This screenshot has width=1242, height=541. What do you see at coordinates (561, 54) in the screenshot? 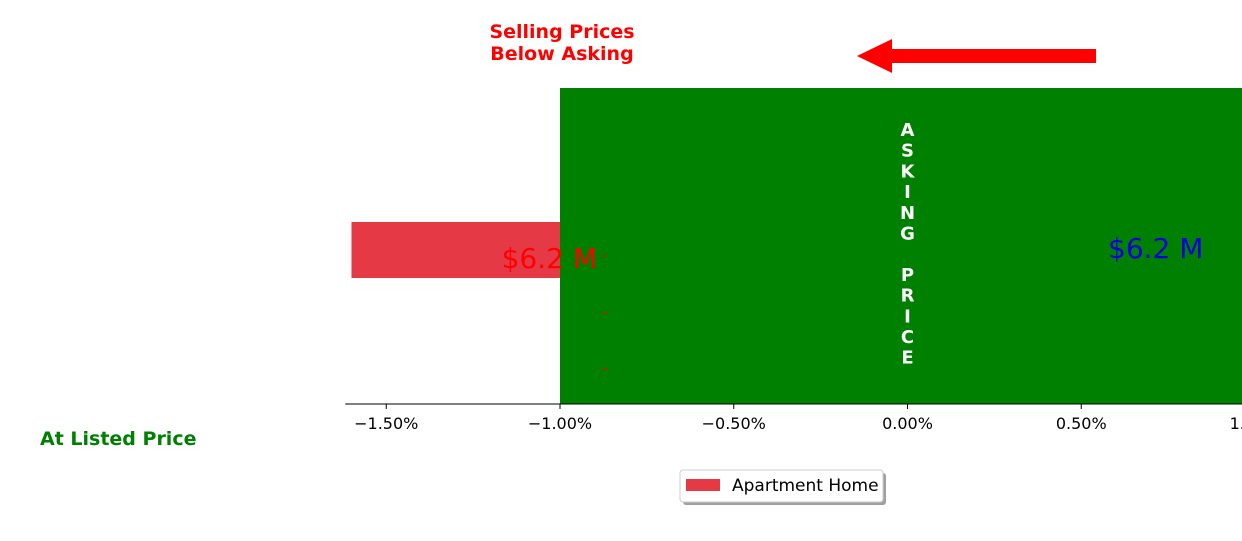
I see `below-asking-title-line2: Below Asking` at bounding box center [561, 54].